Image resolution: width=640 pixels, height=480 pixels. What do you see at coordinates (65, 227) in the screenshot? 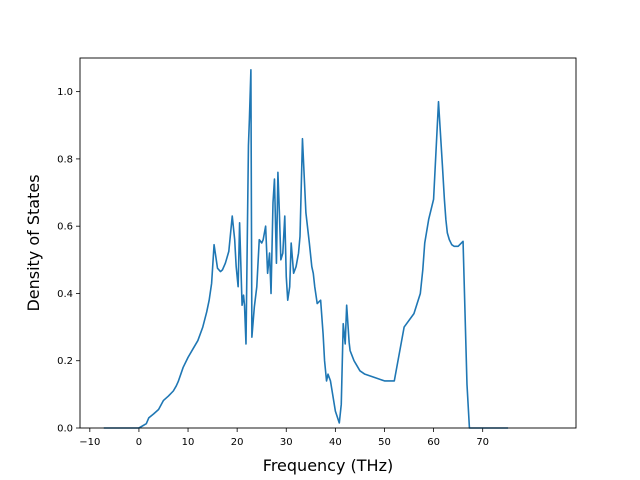
I see `y-tick-label: 0.6` at bounding box center [65, 227].